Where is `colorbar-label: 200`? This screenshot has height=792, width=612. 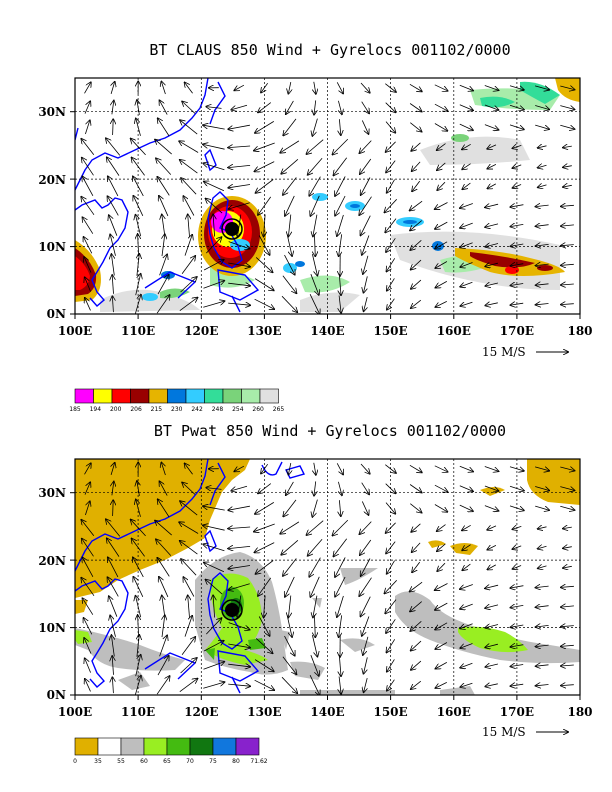
colorbar-label: 200 is located at coordinates (116, 409).